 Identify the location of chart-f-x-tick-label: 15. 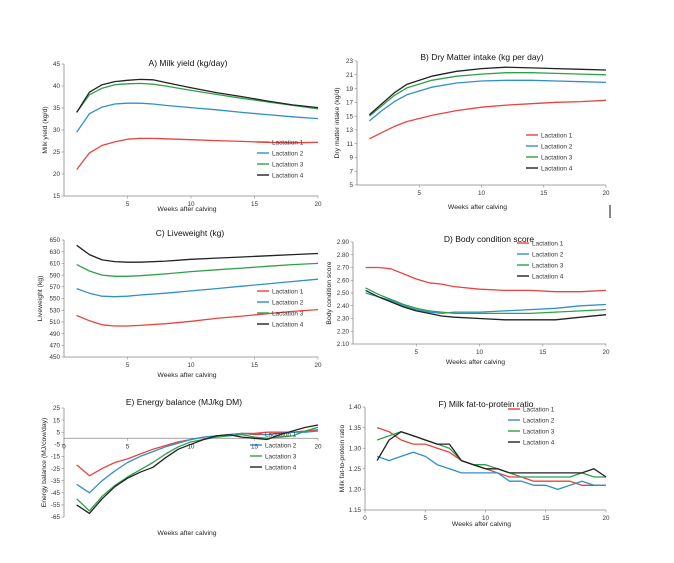
(546, 518).